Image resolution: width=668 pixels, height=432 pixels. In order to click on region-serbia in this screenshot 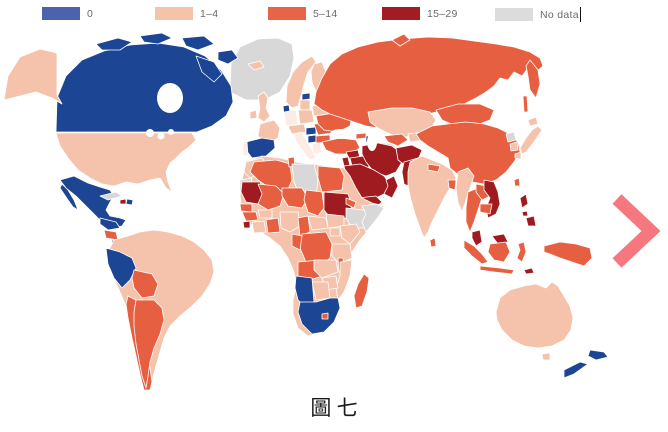, I will do `click(312, 139)`.